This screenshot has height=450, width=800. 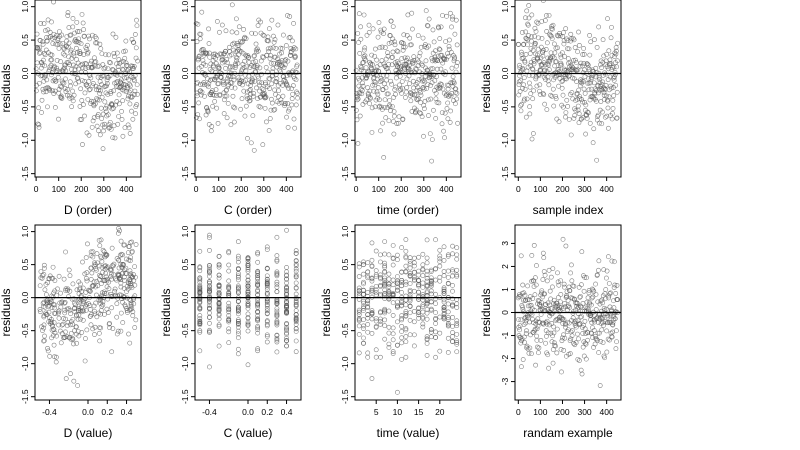 What do you see at coordinates (505, 382) in the screenshot?
I see `y-tick-label: -3` at bounding box center [505, 382].